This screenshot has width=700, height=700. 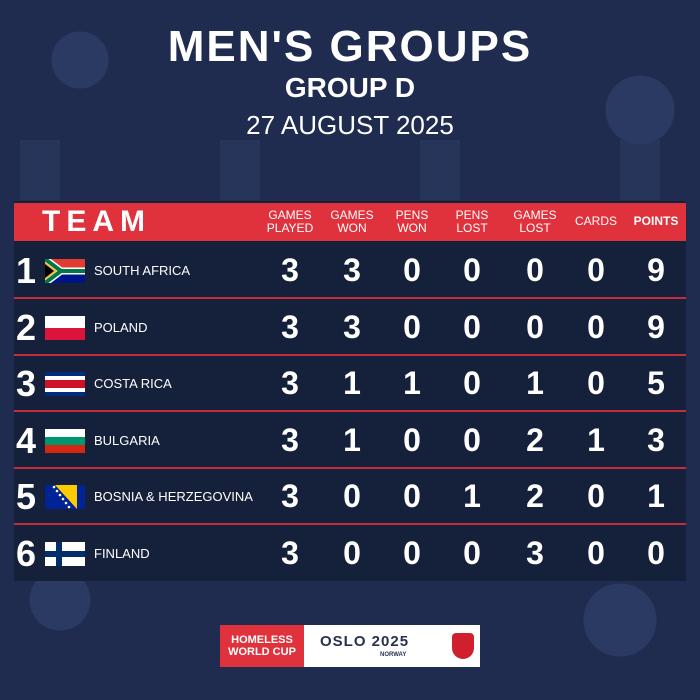 What do you see at coordinates (121, 327) in the screenshot?
I see `team-name: POLAND` at bounding box center [121, 327].